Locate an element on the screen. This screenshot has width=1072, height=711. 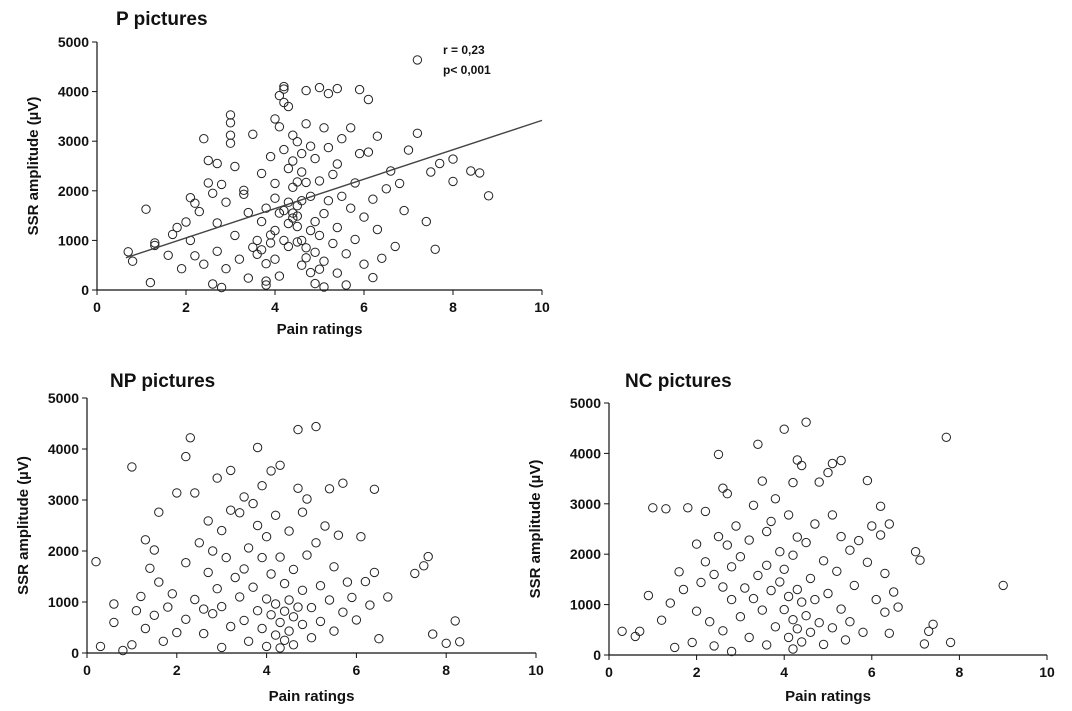
x-tick-label: 6 is located at coordinates (357, 670).